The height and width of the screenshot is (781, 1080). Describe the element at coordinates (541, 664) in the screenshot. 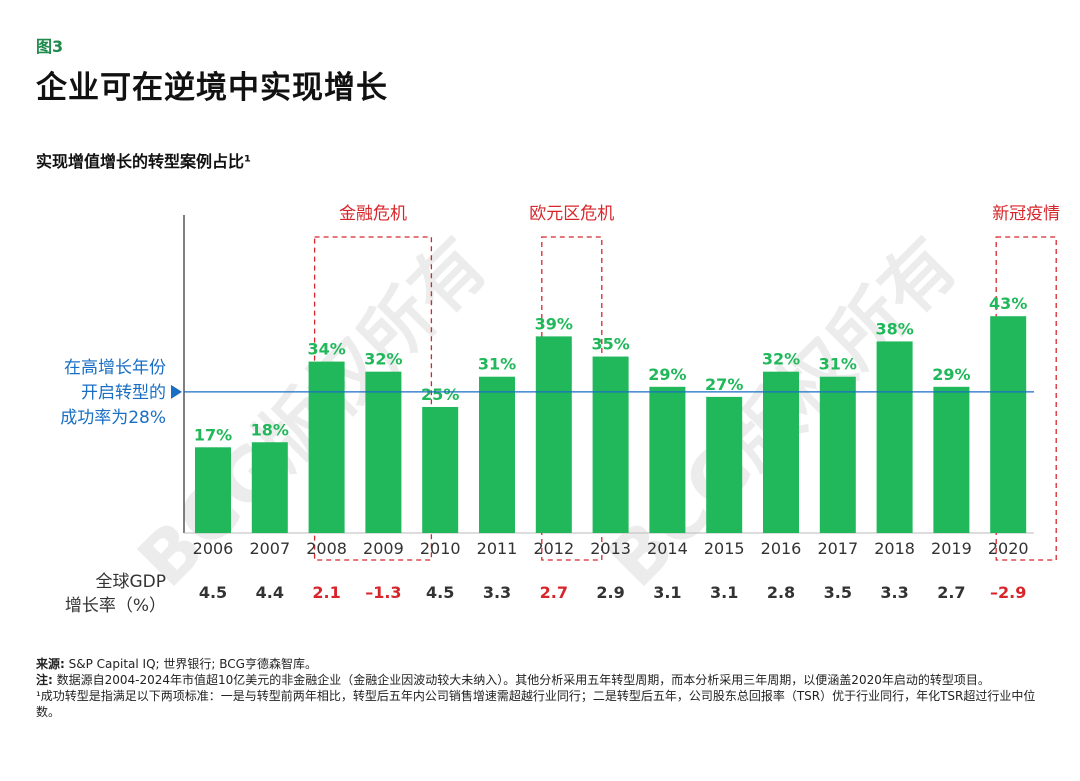

I see `source-note: 来源: S&P Capital IQ; 世界银行; BCG亨德森智库。` at that location.